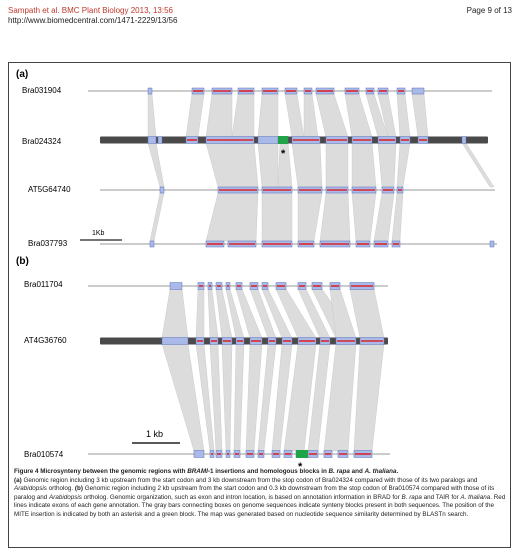  Describe the element at coordinates (65, 497) in the screenshot. I see `caption-b-italic: Arabidopsis` at that location.